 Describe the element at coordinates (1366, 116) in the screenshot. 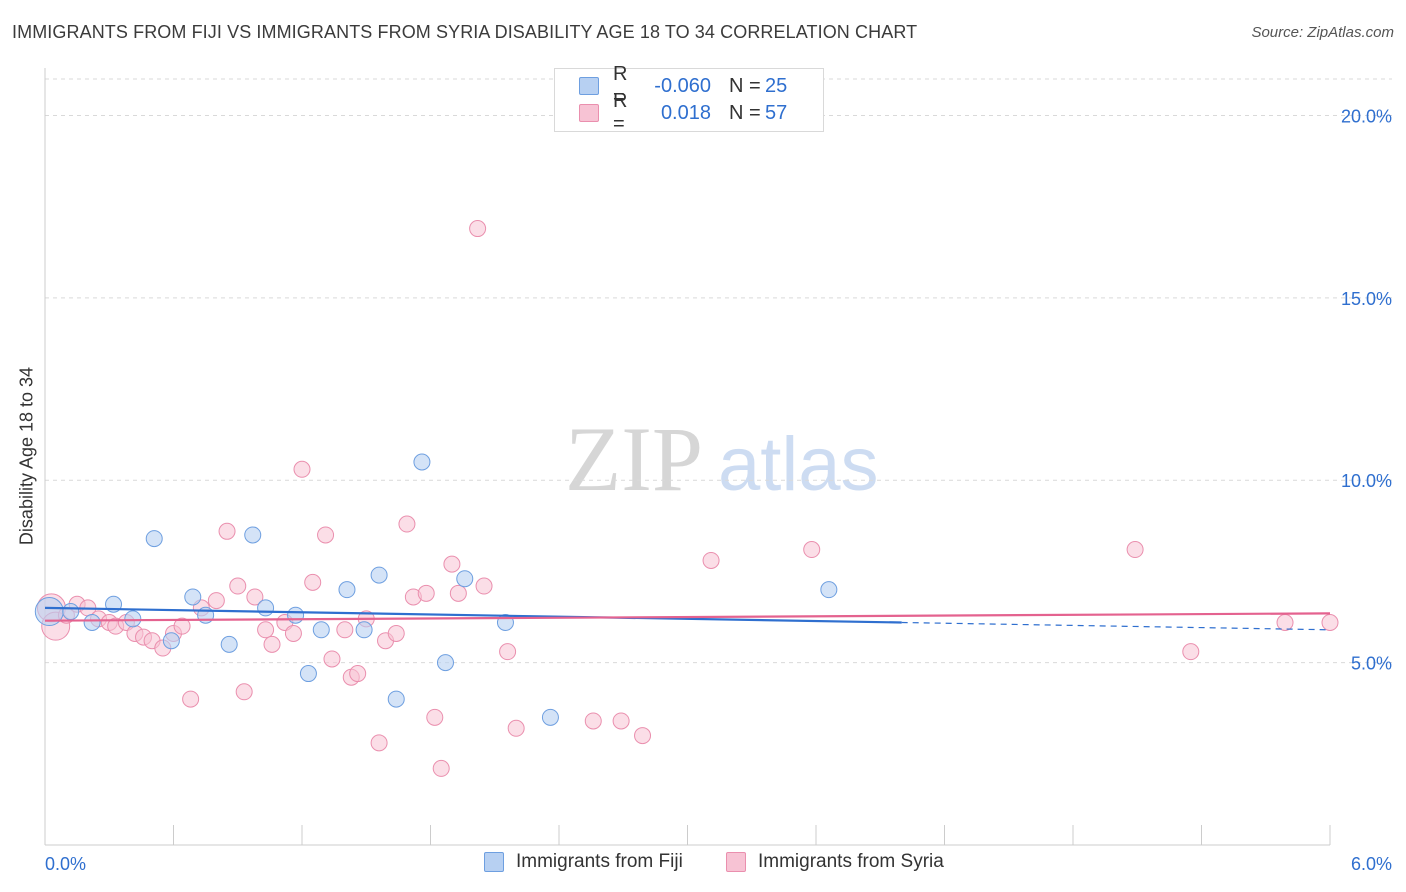

I see `y-tick-label: 20.0%` at that location.